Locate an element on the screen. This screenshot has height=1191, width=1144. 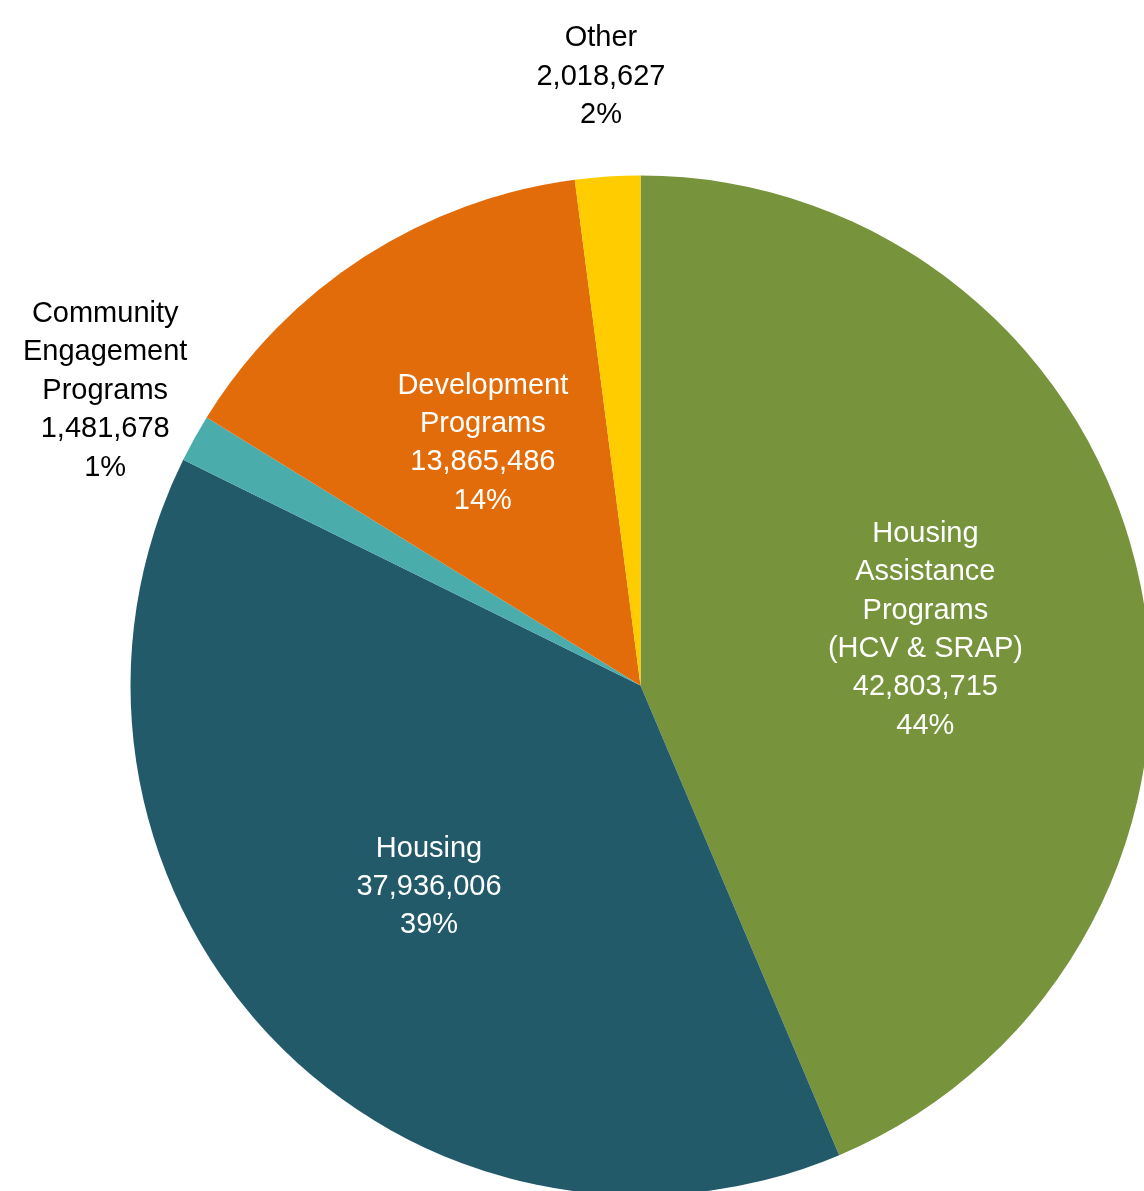
slice-label: Community Engagement Programs is located at coordinates (105, 350).